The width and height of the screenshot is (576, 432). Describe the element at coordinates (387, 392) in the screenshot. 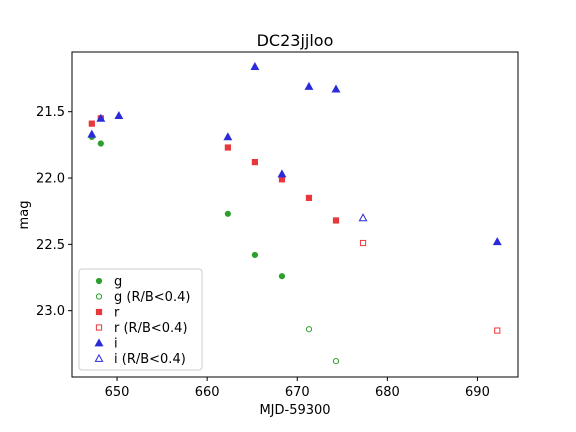

I see `x-tick-label: 680` at that location.